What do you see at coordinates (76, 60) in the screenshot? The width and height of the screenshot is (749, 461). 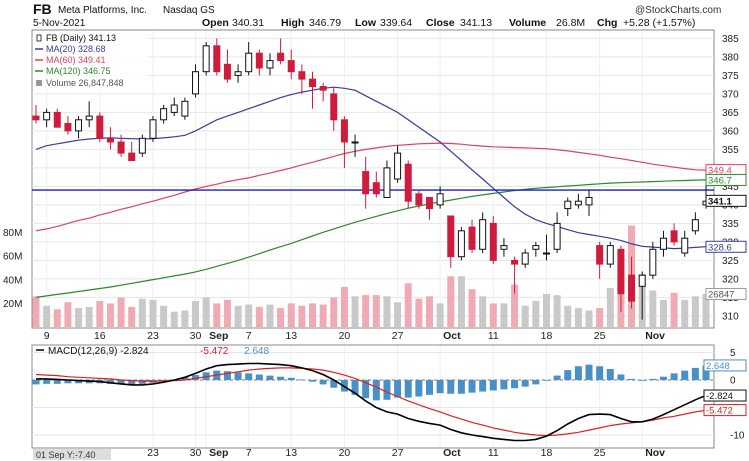 I see `legend-label: MA(60) 349.41` at bounding box center [76, 60].